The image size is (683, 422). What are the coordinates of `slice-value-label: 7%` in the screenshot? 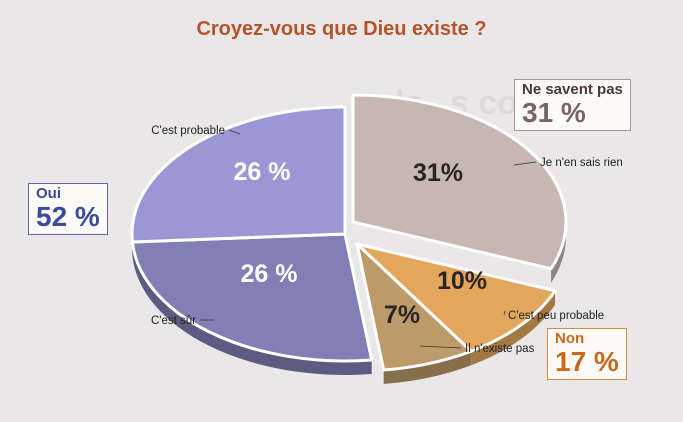 It's located at (402, 315).